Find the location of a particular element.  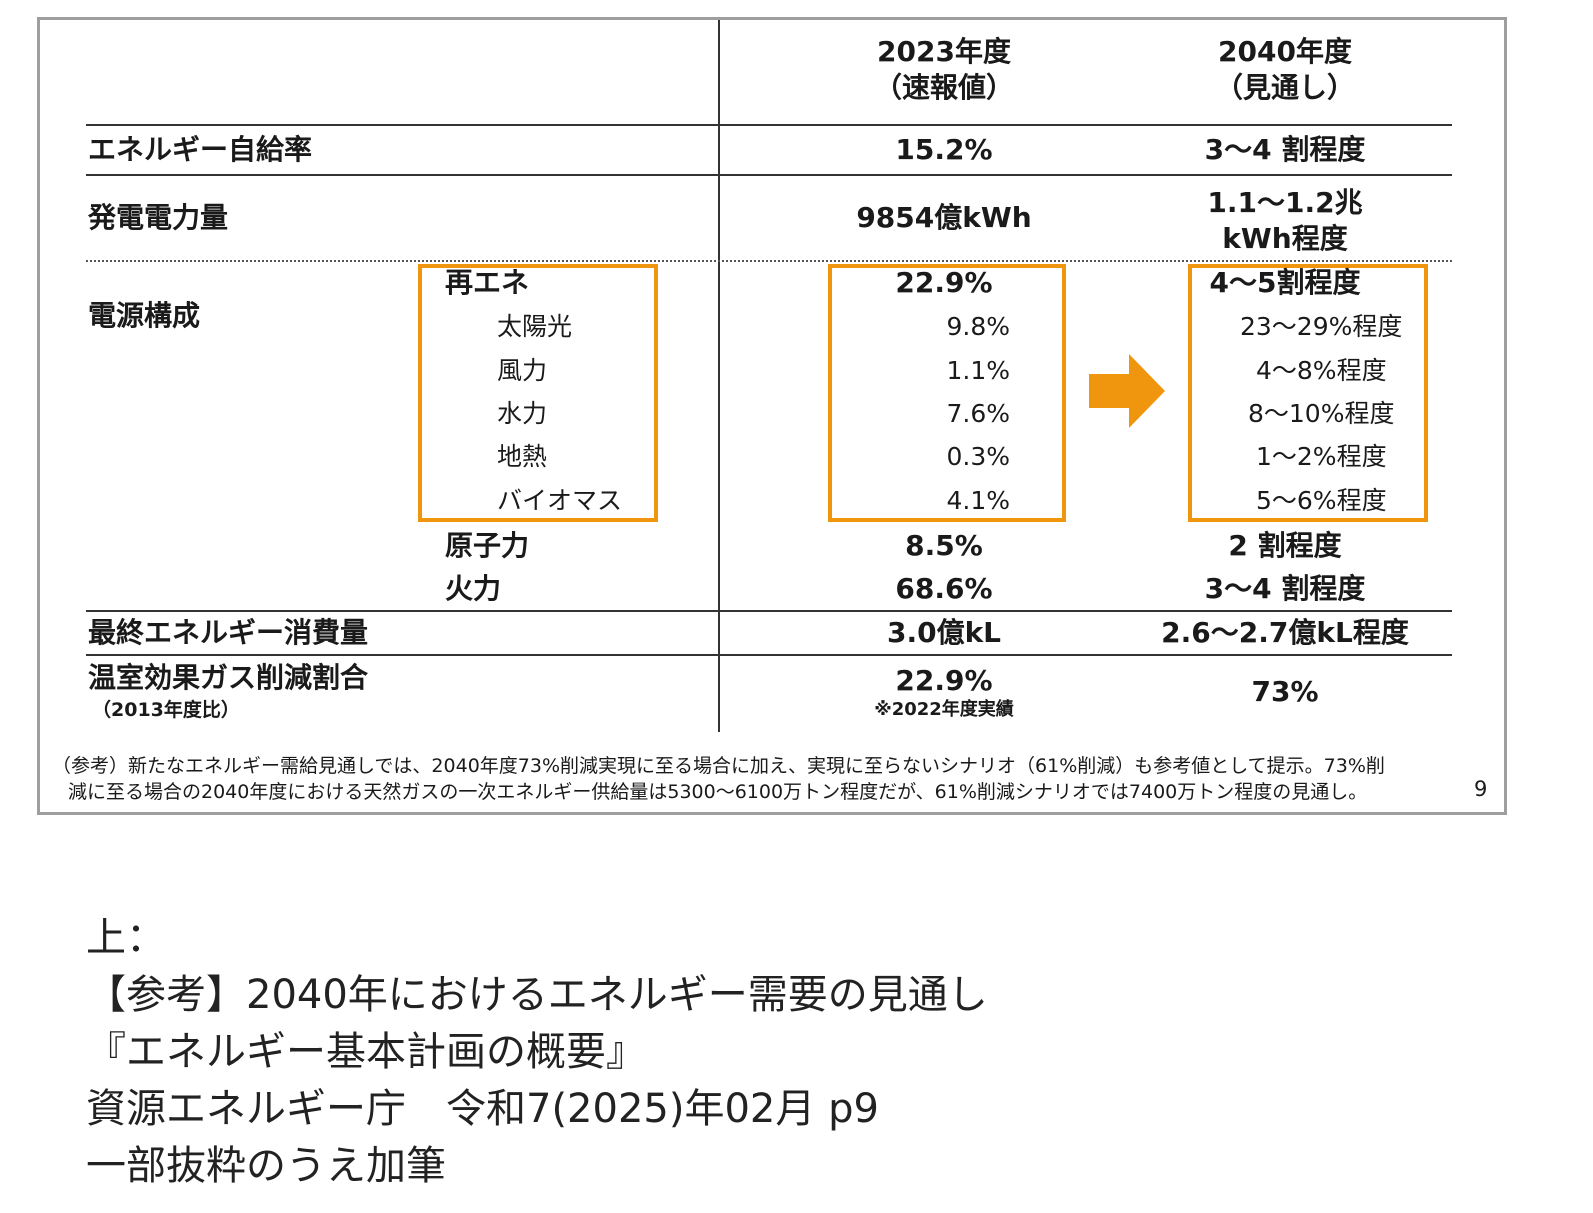

value-thermal-2023: 68.6% is located at coordinates (944, 588).